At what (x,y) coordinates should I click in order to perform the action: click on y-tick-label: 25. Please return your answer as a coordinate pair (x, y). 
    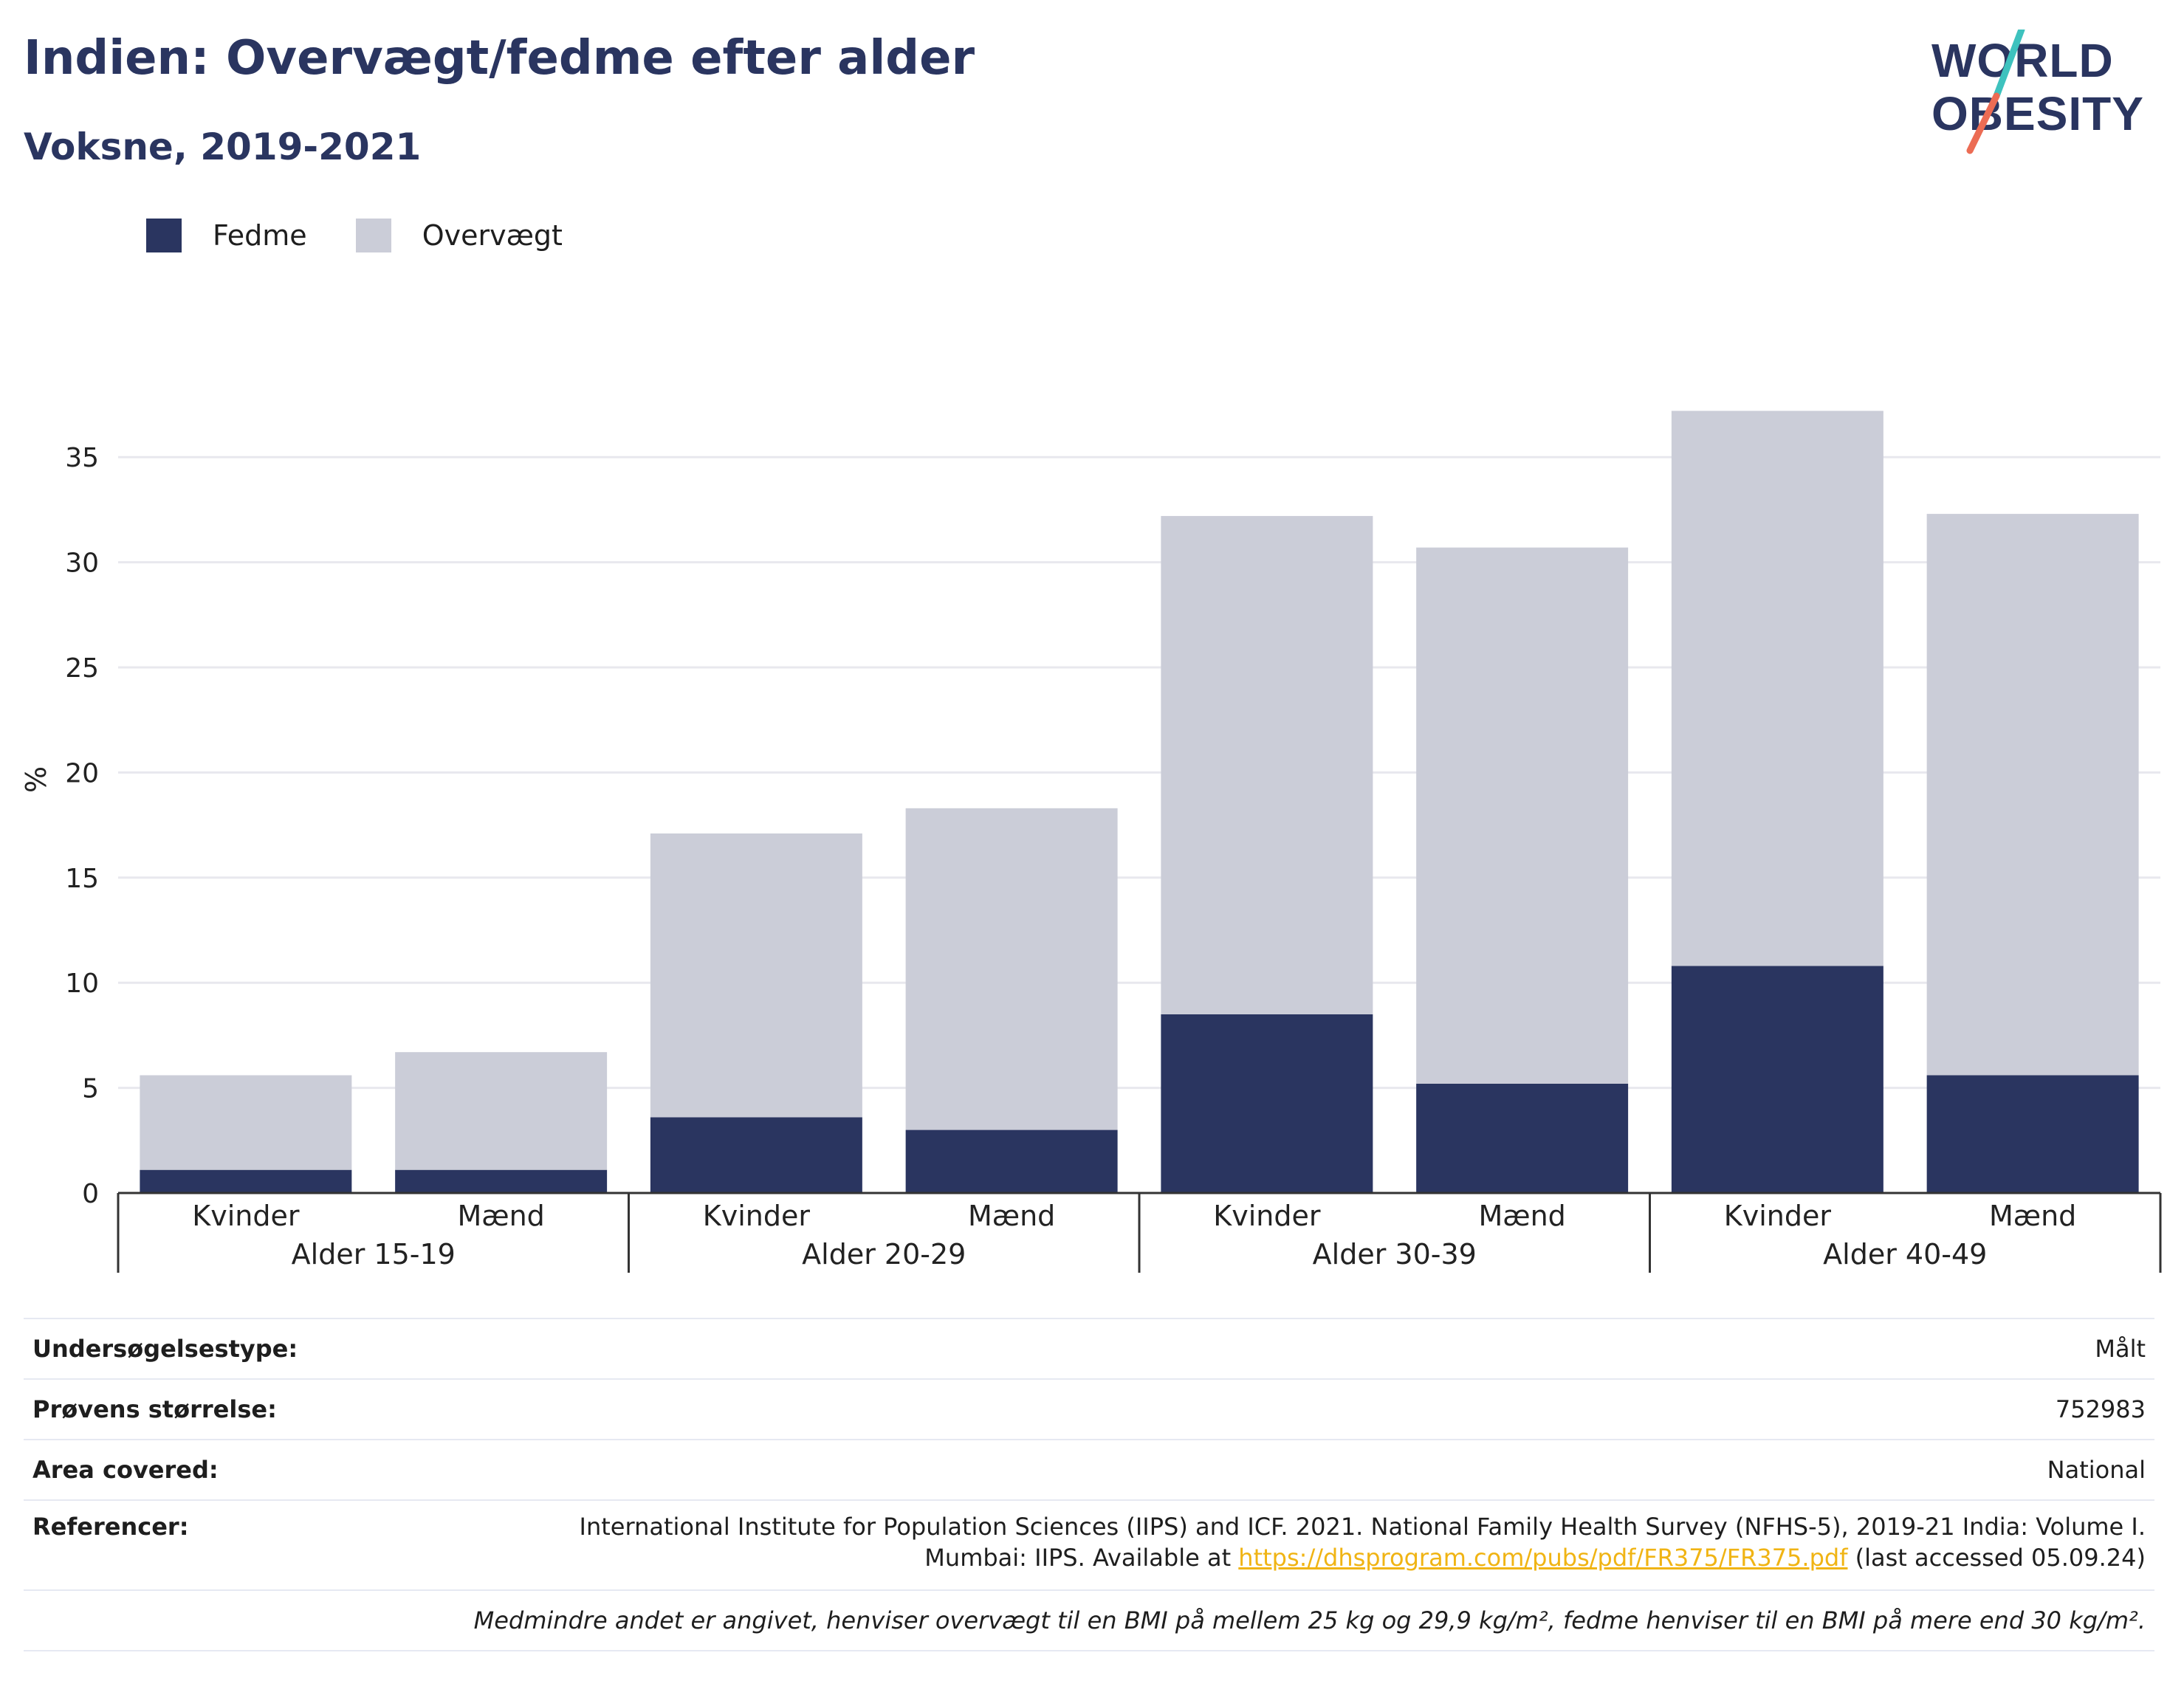
    Looking at the image, I should click on (82, 668).